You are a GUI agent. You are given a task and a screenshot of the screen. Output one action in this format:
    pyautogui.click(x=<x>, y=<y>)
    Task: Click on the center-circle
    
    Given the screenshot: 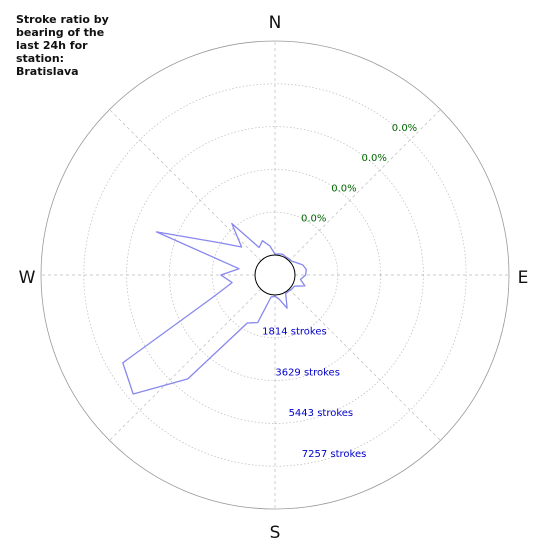 What is the action you would take?
    pyautogui.click(x=275, y=275)
    